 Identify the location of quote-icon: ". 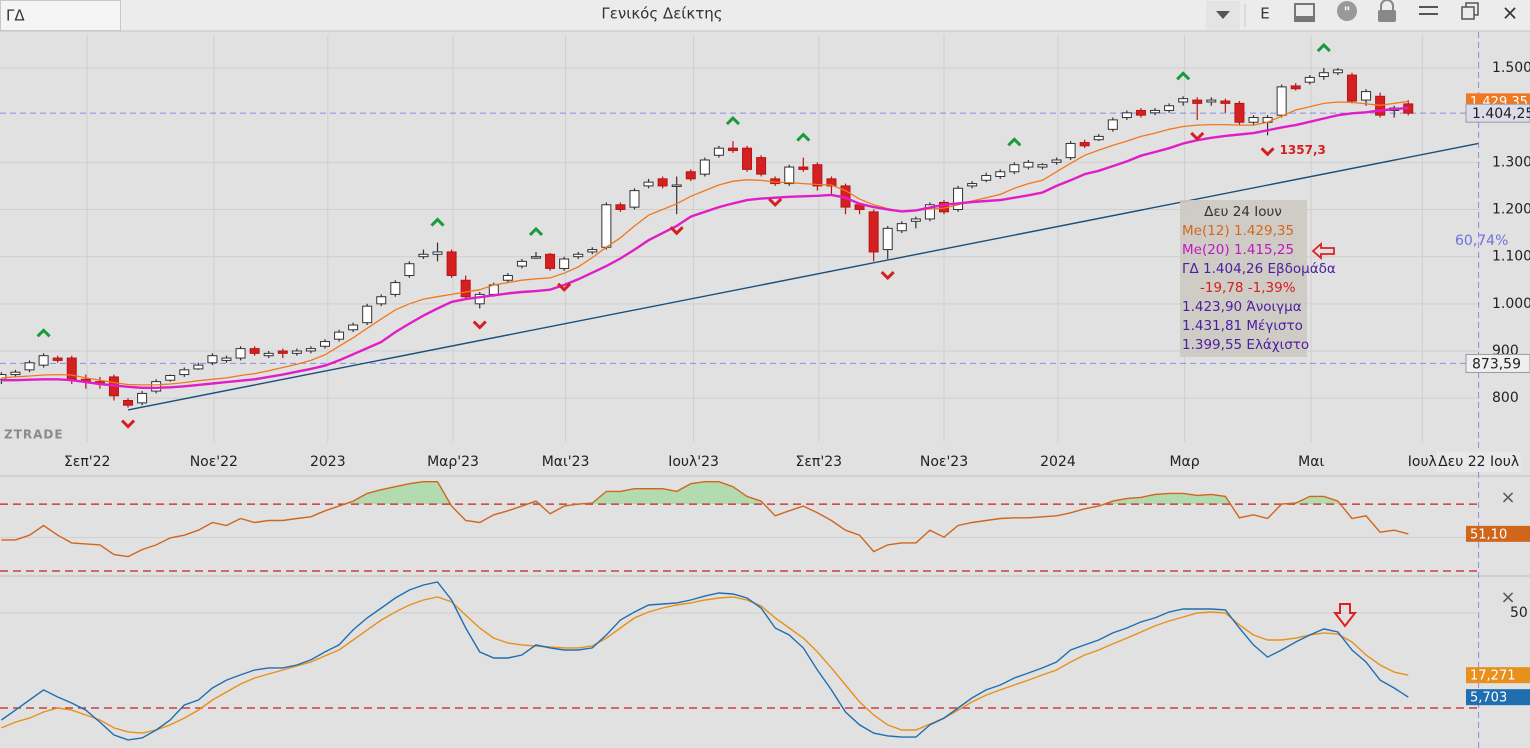
(1347, 11).